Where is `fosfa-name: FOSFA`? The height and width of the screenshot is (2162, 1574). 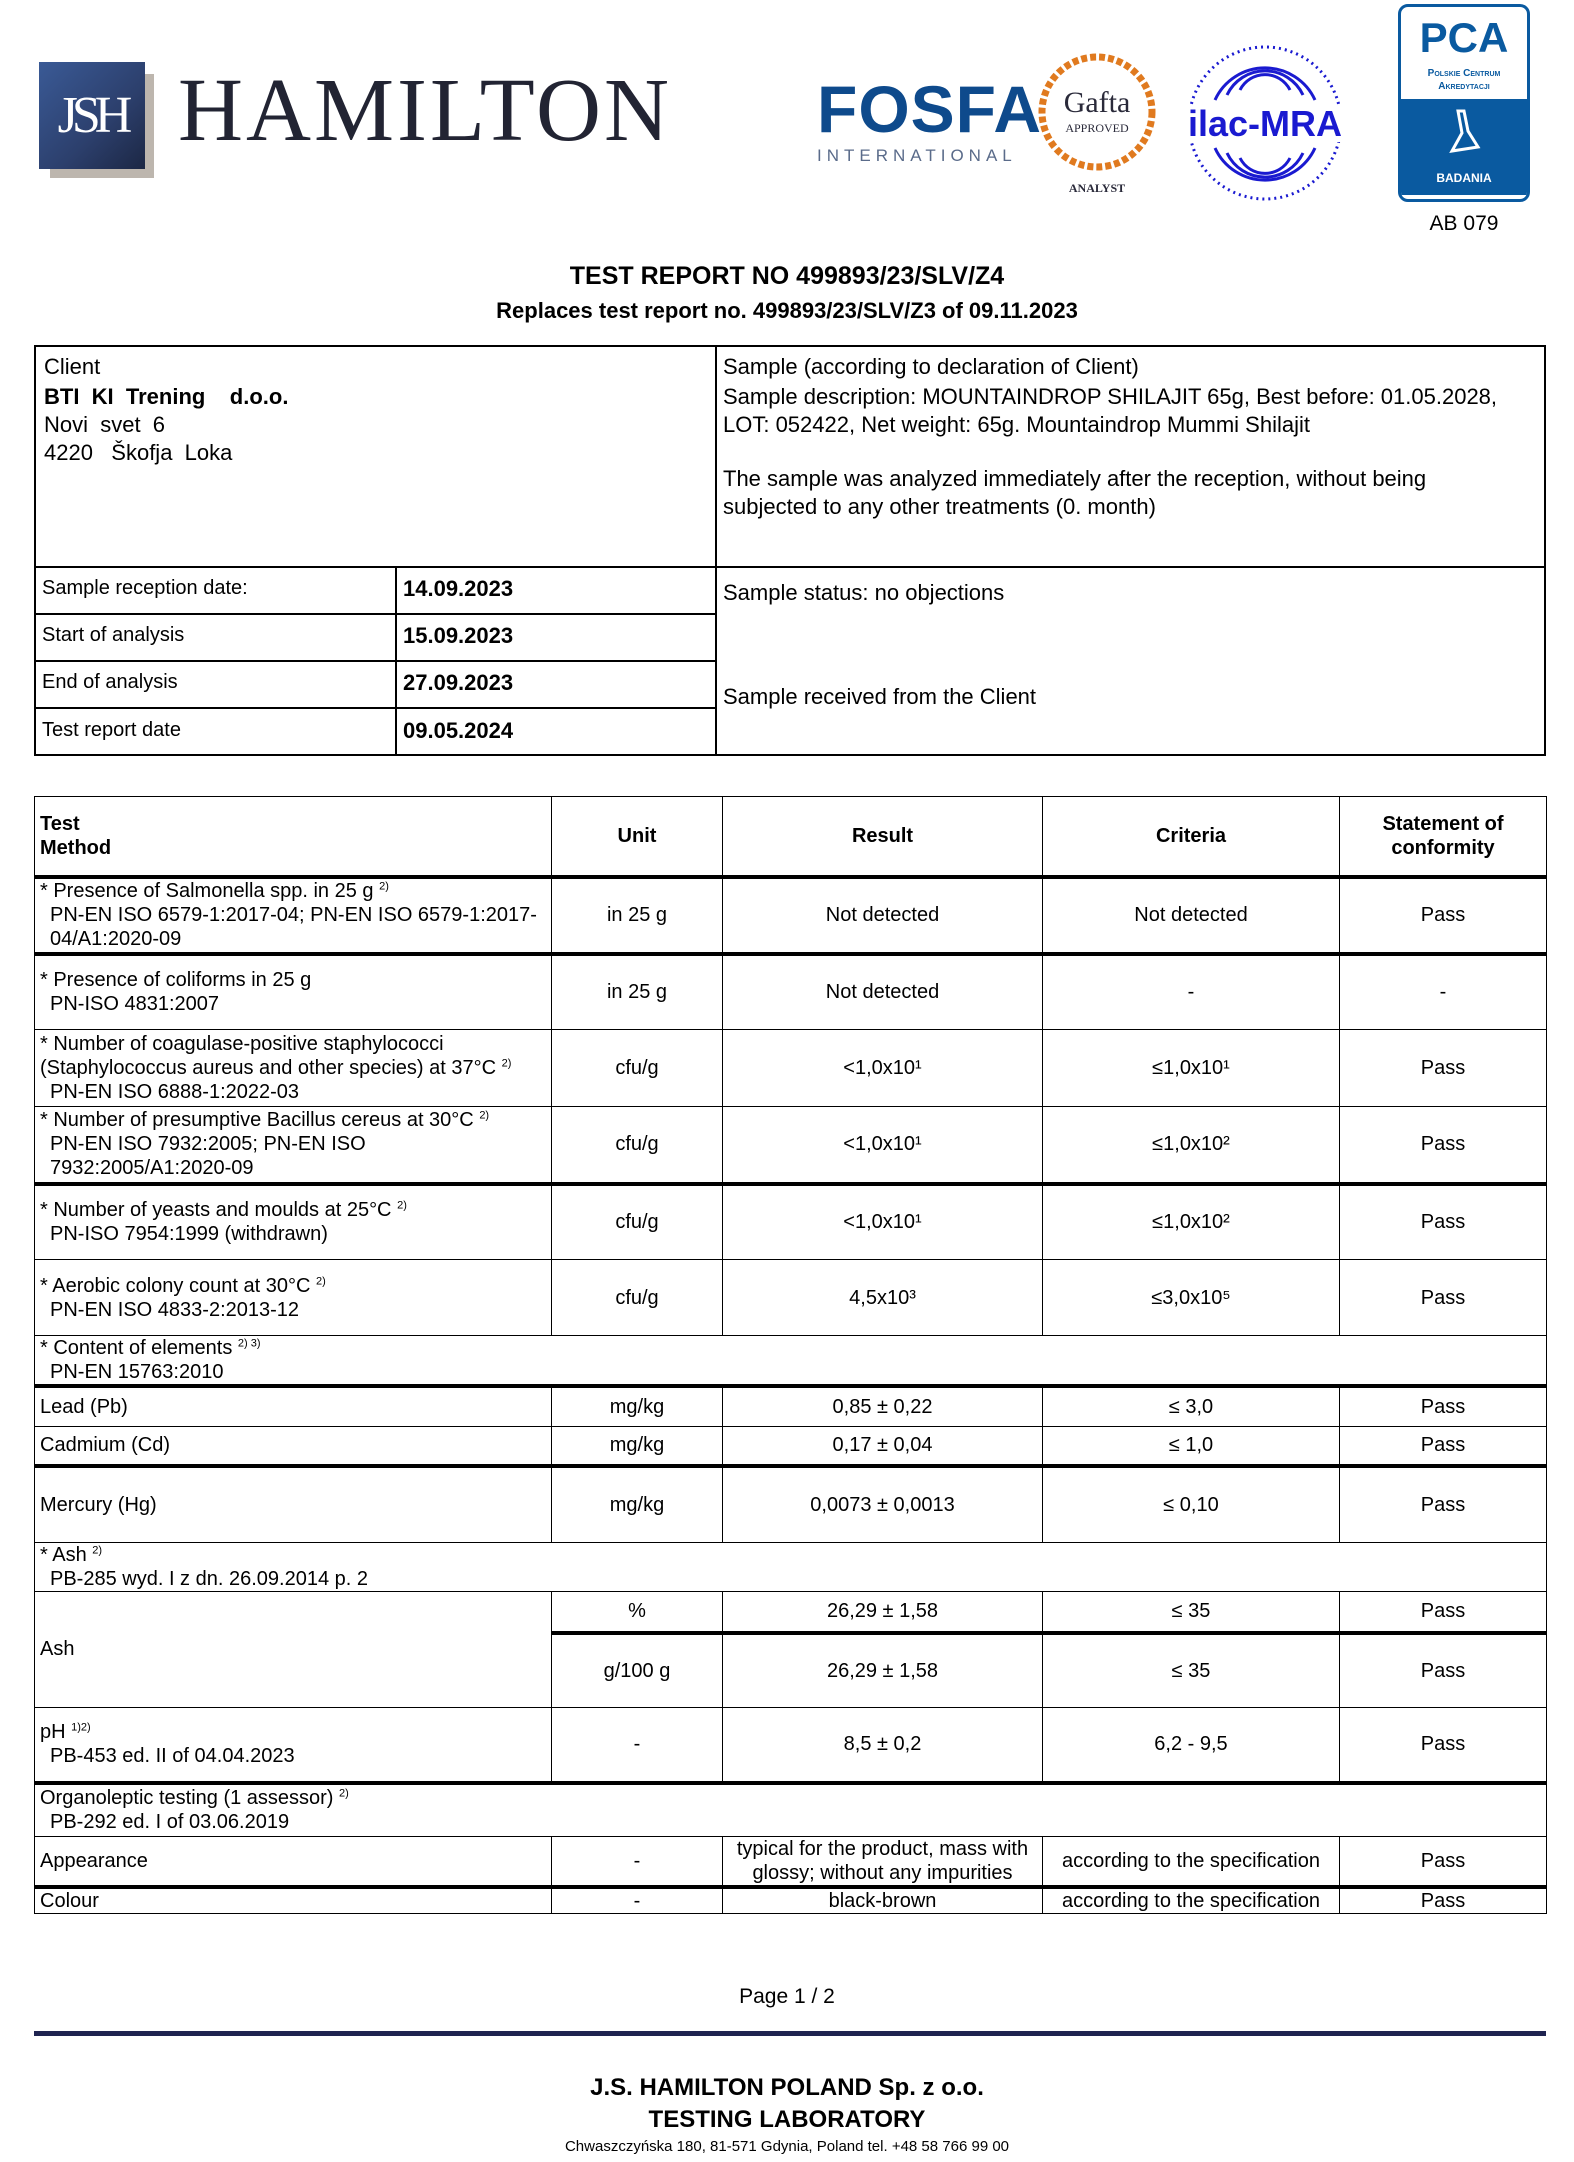
fosfa-name: FOSFA is located at coordinates (930, 109).